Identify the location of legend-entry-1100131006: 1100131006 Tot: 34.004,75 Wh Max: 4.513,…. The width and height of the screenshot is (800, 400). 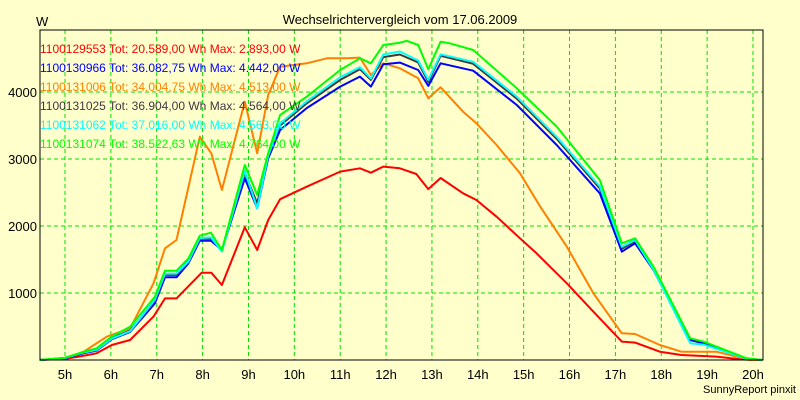
(170, 87).